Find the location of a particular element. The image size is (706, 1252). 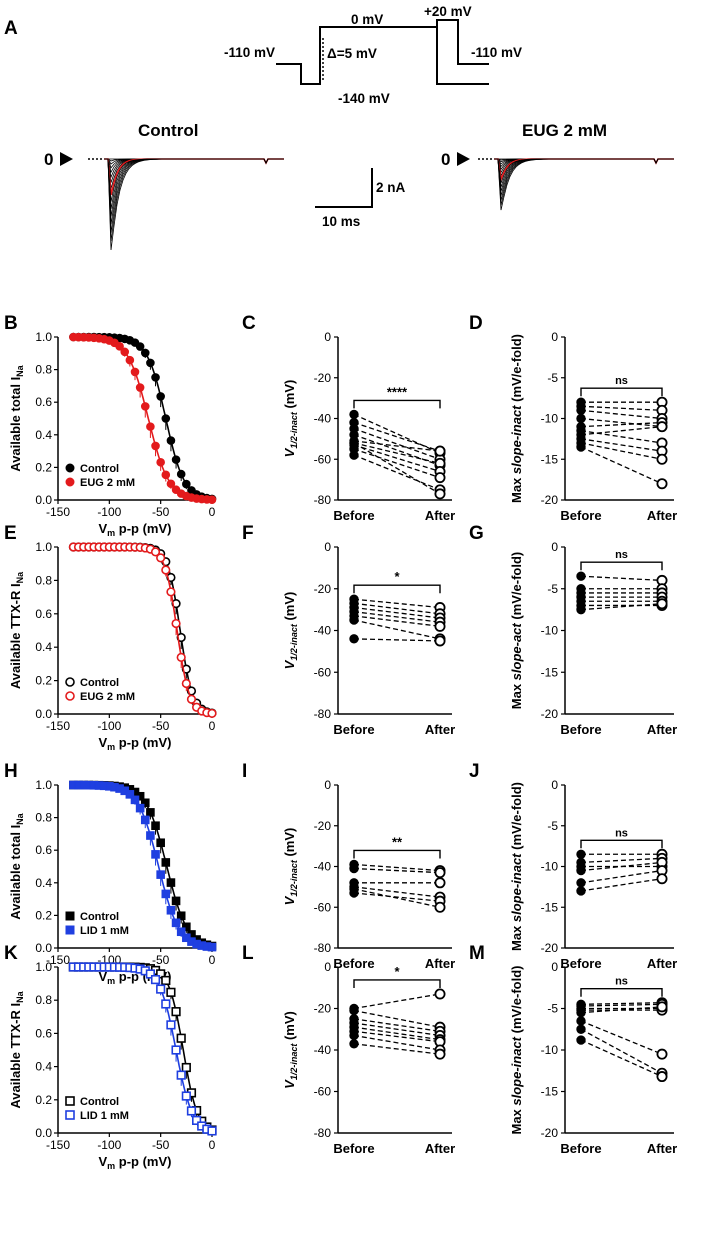

x-tick-label: 0 is located at coordinates (212, 960).